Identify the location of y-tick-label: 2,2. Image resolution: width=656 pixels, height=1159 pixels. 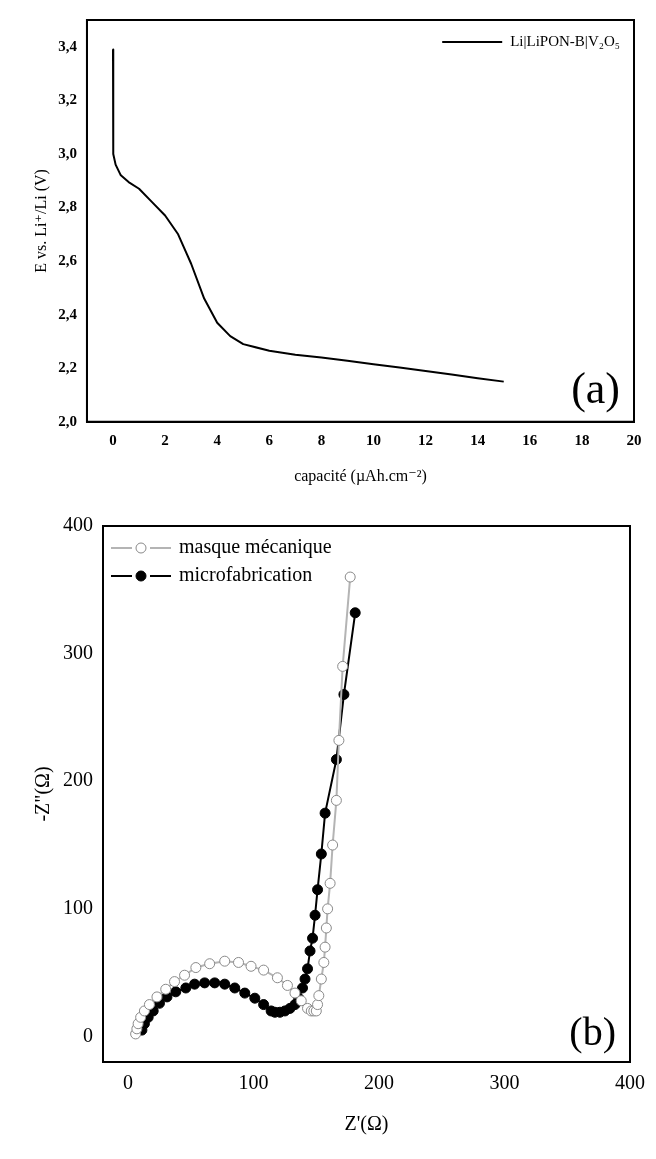
(67, 367).